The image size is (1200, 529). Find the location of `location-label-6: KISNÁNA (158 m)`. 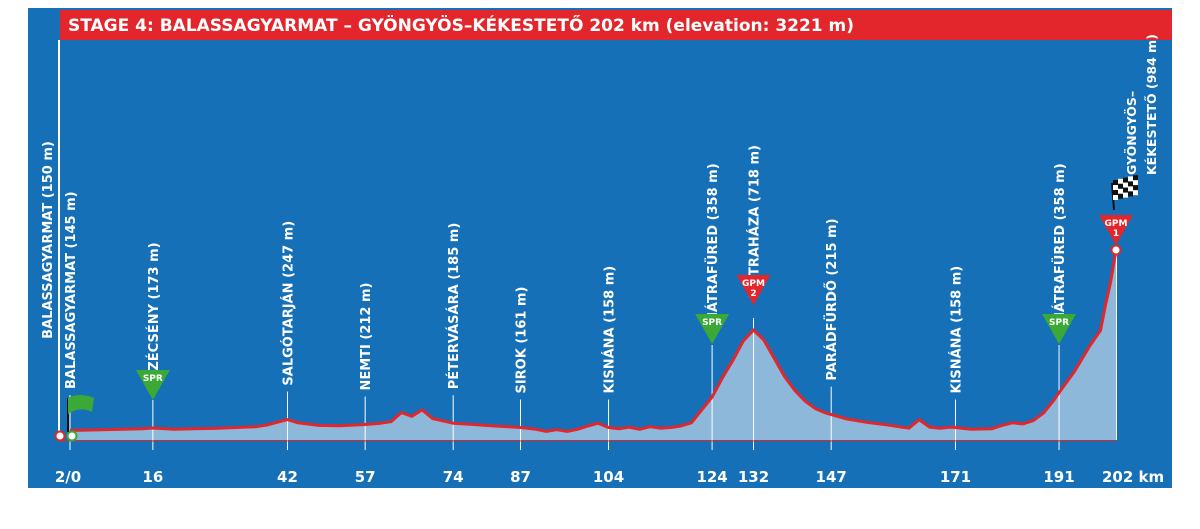

location-label-6: KISNÁNA (158 m) is located at coordinates (610, 330).